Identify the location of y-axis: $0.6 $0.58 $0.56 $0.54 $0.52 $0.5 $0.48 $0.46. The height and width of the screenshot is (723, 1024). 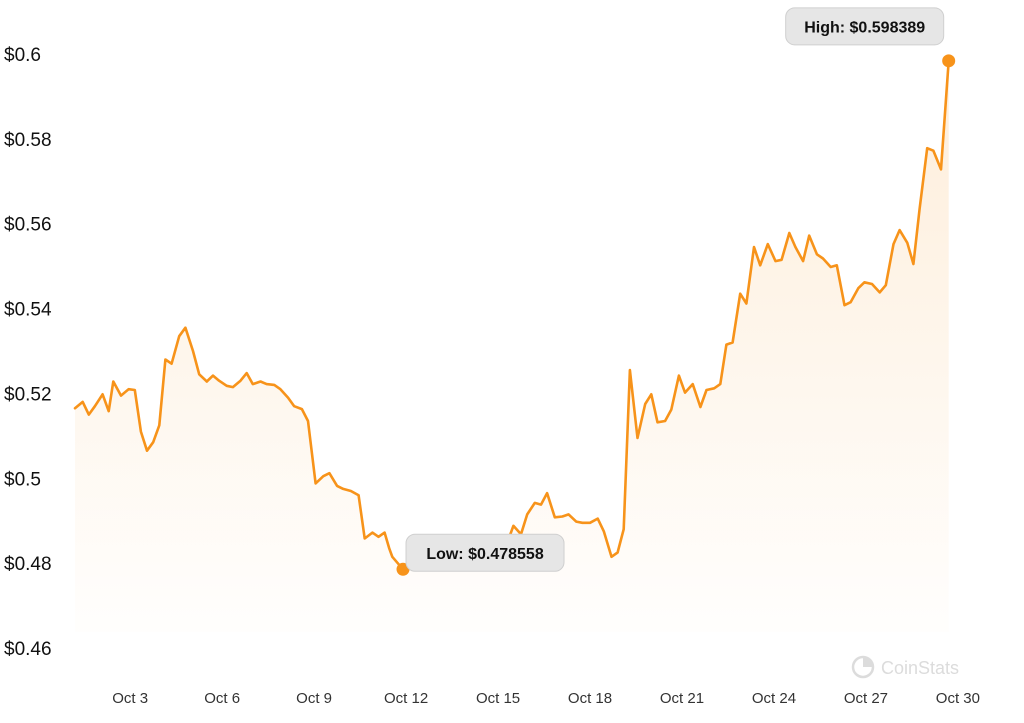
(28, 352).